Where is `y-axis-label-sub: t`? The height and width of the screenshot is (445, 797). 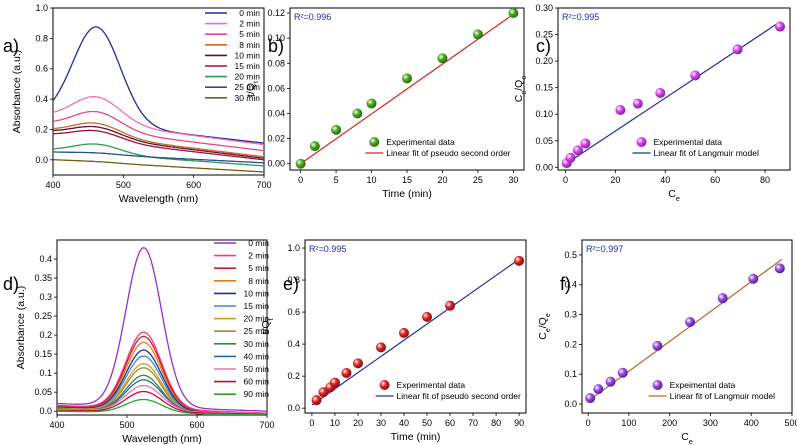 y-axis-label-sub: t is located at coordinates (256, 82).